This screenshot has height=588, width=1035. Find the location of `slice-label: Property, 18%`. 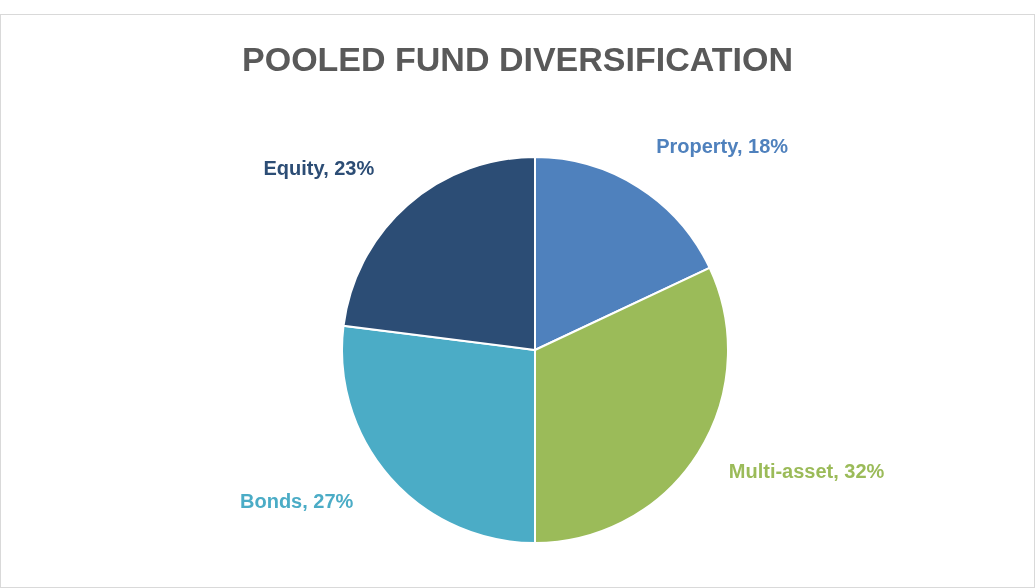

slice-label: Property, 18% is located at coordinates (722, 146).